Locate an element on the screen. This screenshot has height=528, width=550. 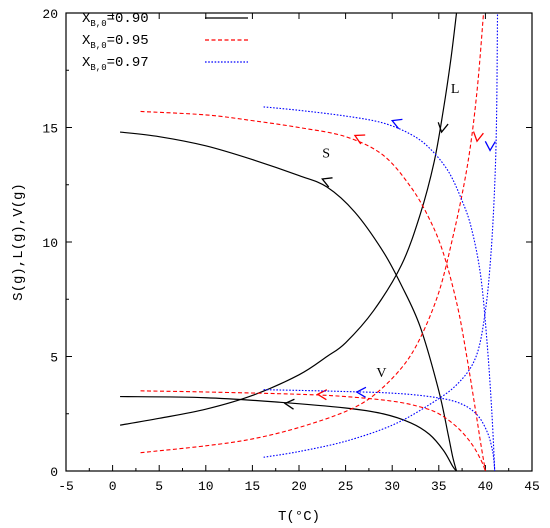
x-tick-label: 25 is located at coordinates (346, 486).